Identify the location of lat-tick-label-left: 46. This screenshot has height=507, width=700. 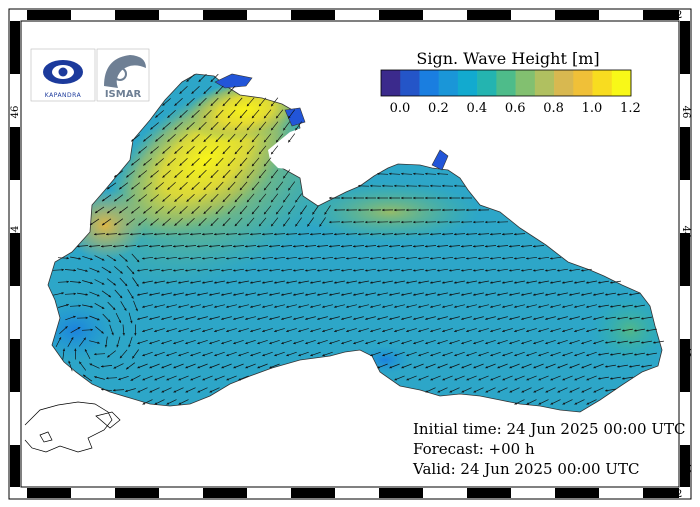
(15, 112).